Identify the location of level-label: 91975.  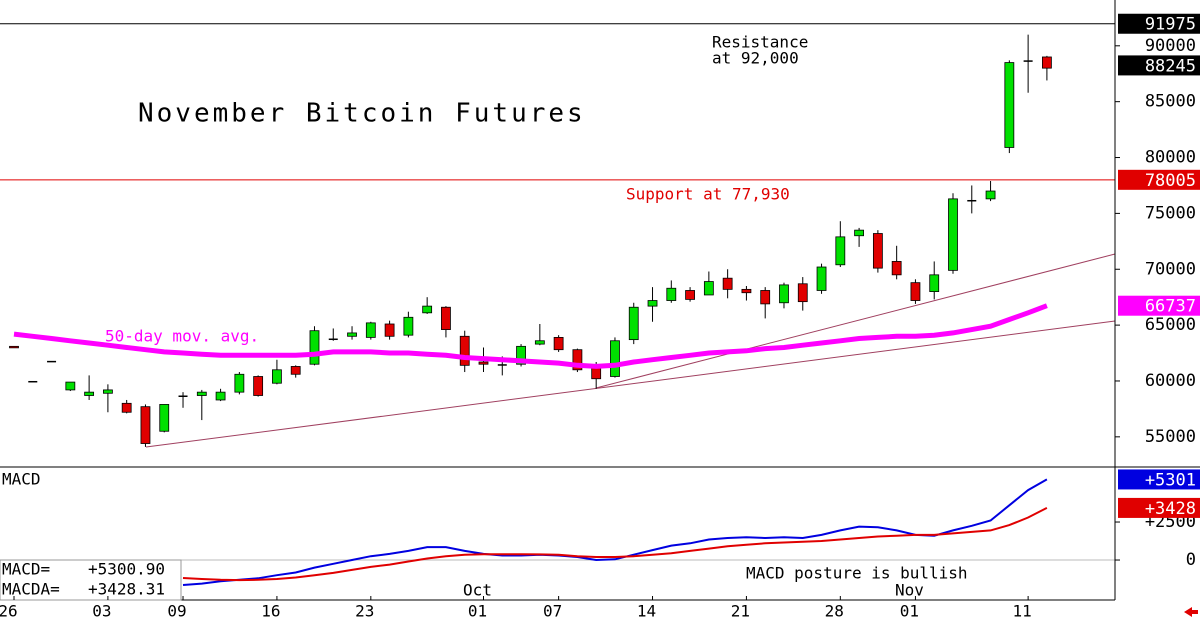
(1170, 25).